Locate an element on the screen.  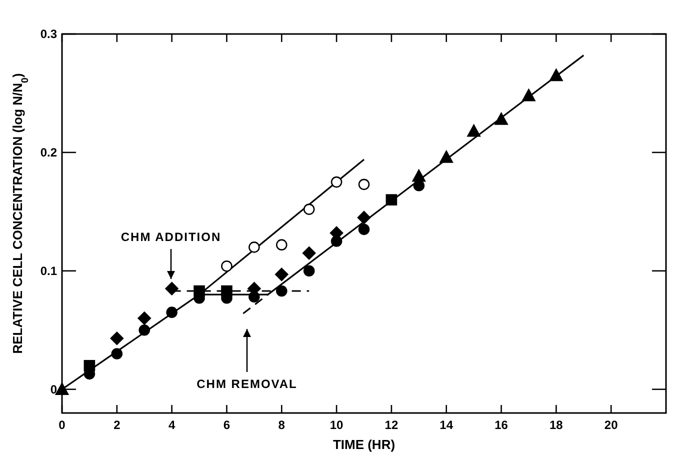
x-tick-label: 14 is located at coordinates (447, 425).